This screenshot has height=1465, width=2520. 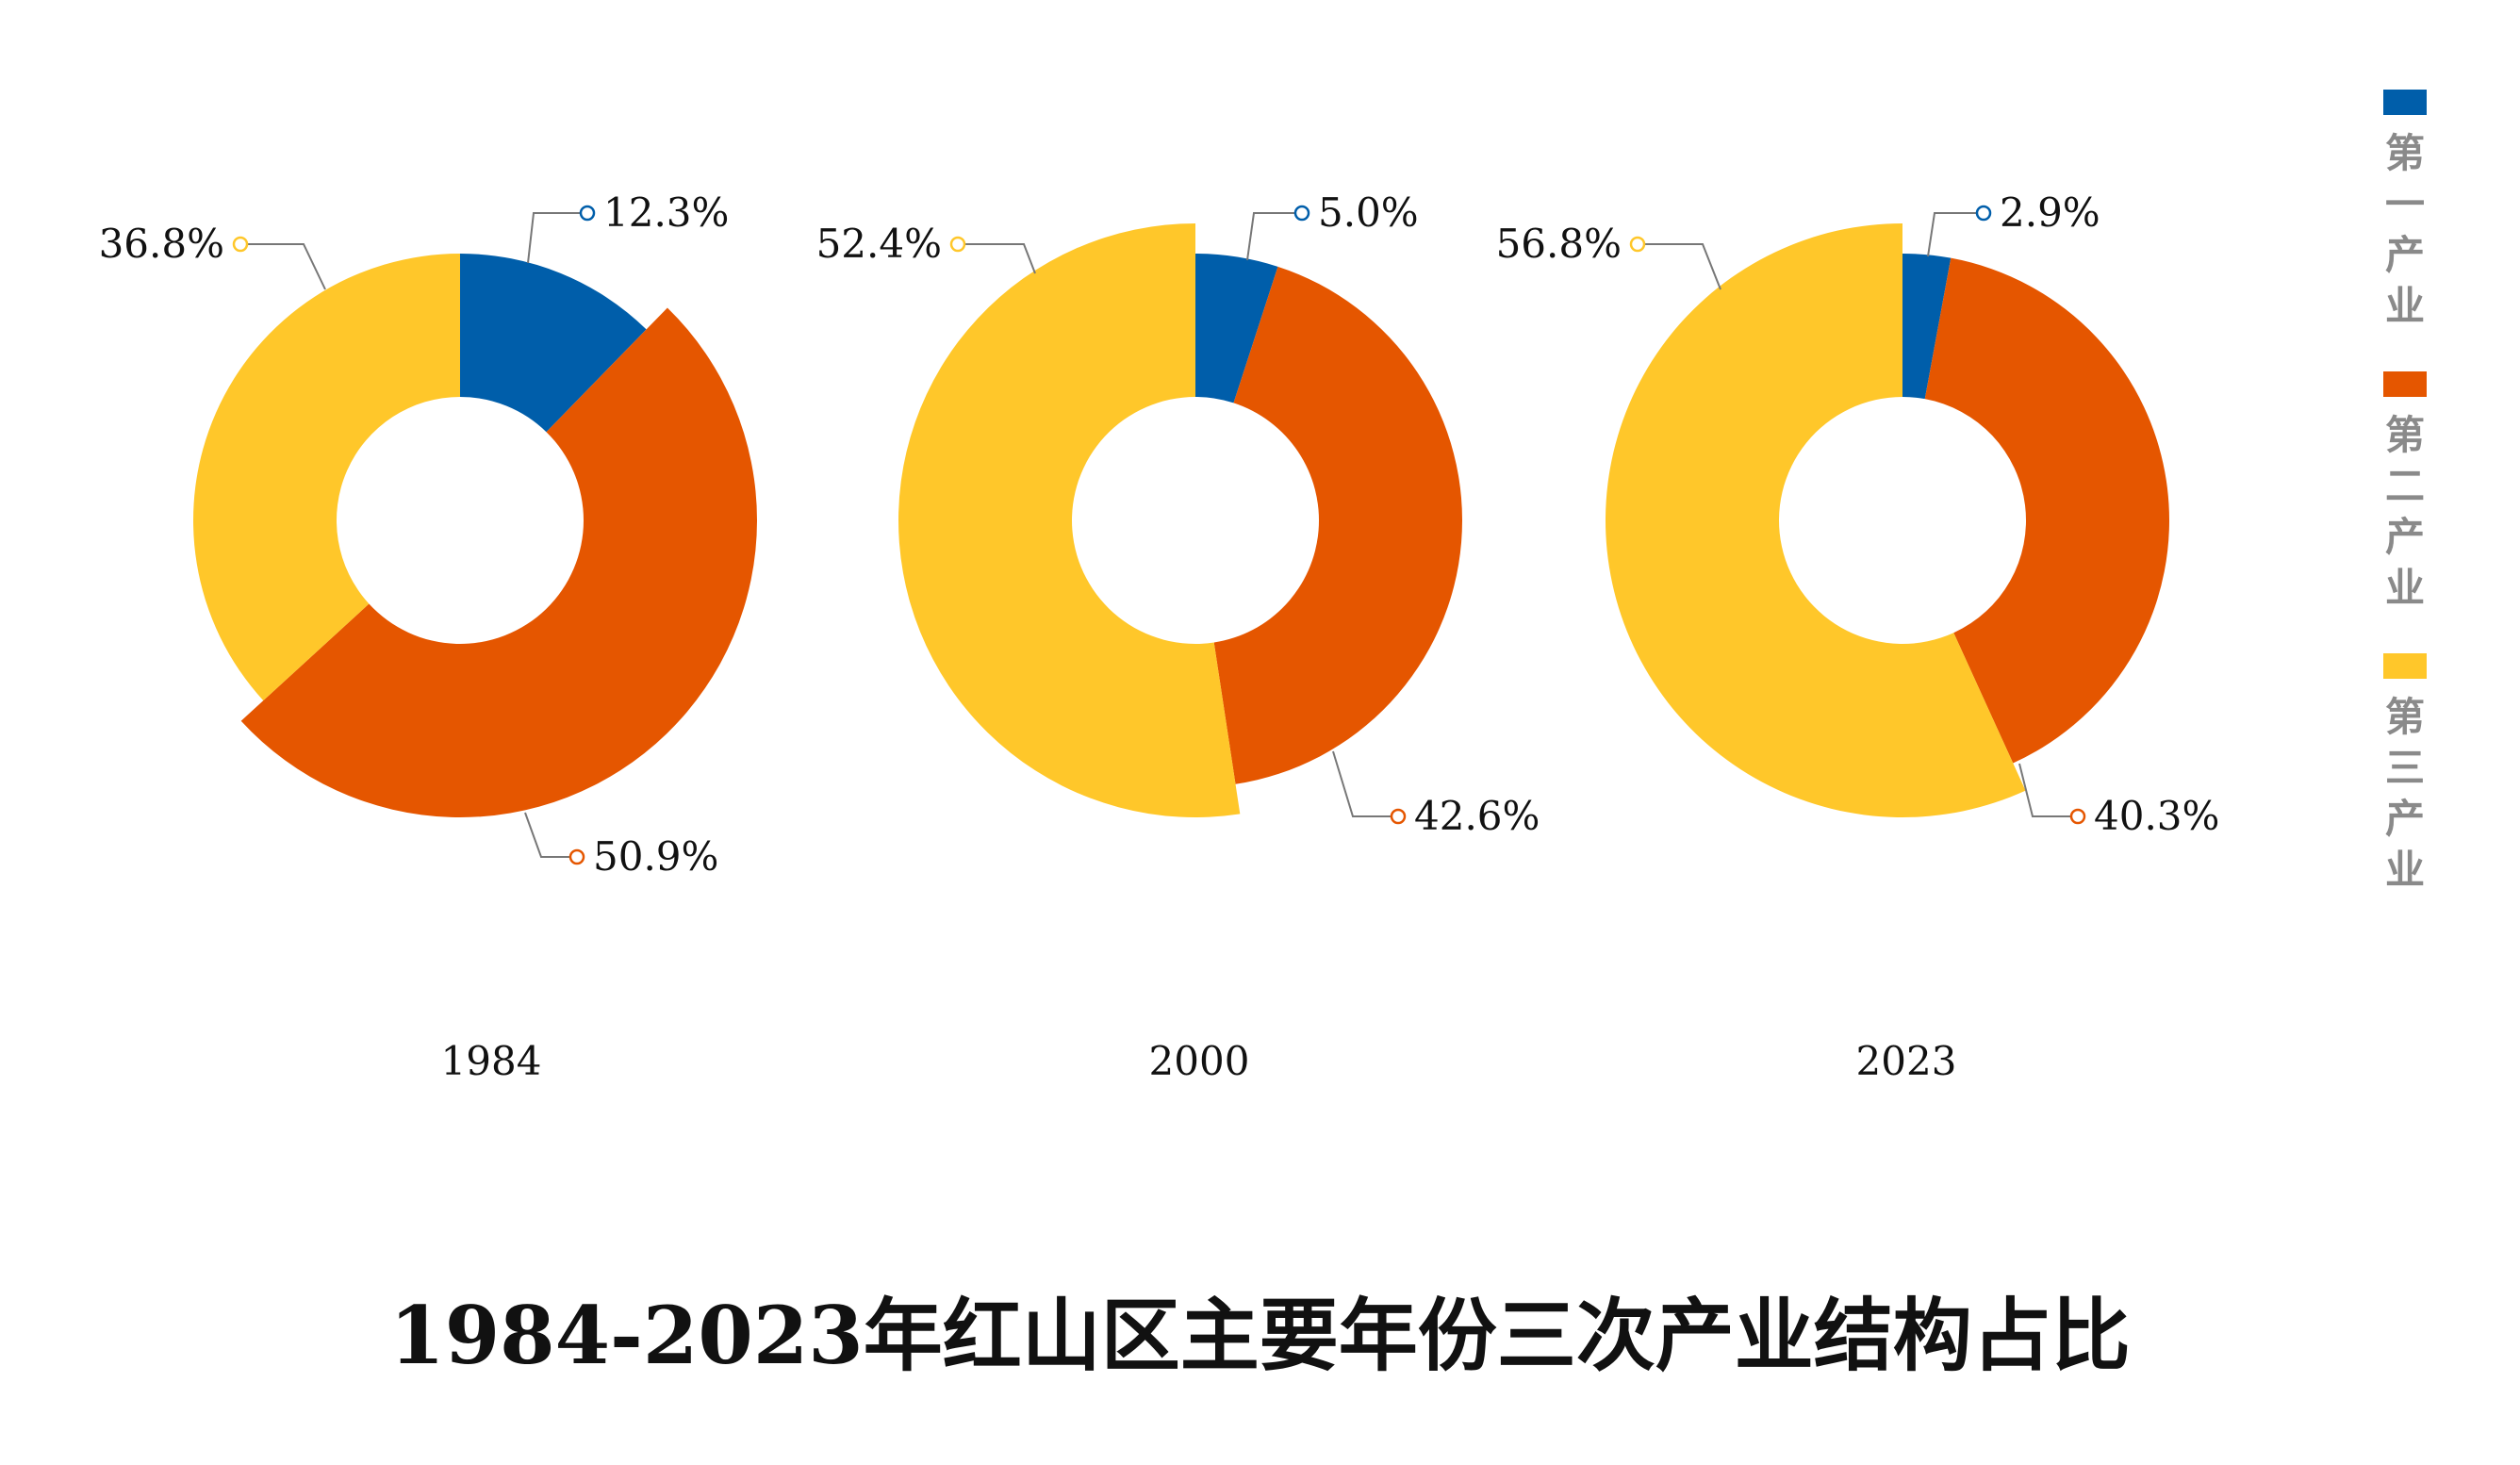 I want to click on slice-2023-primary, so click(x=1927, y=327).